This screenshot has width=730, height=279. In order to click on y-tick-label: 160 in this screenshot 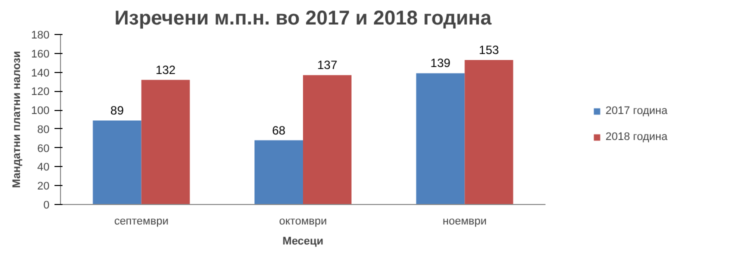, I will do `click(40, 54)`.